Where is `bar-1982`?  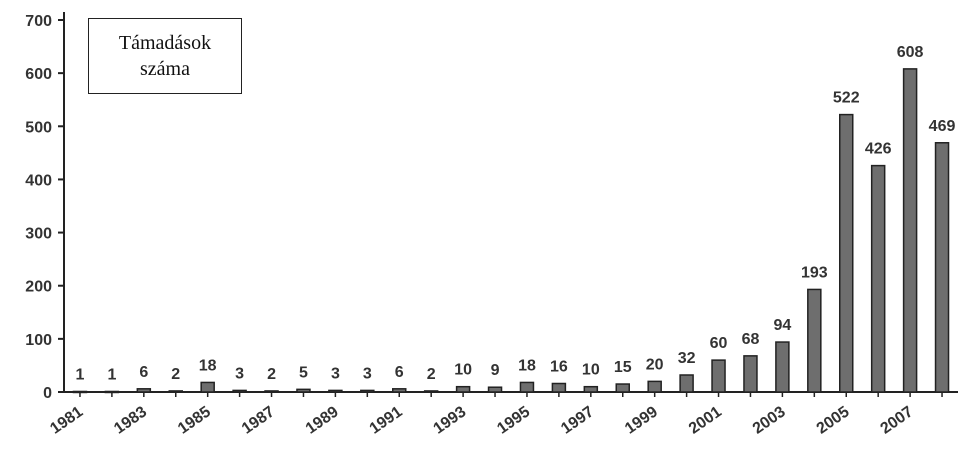 bar-1982 is located at coordinates (112, 392).